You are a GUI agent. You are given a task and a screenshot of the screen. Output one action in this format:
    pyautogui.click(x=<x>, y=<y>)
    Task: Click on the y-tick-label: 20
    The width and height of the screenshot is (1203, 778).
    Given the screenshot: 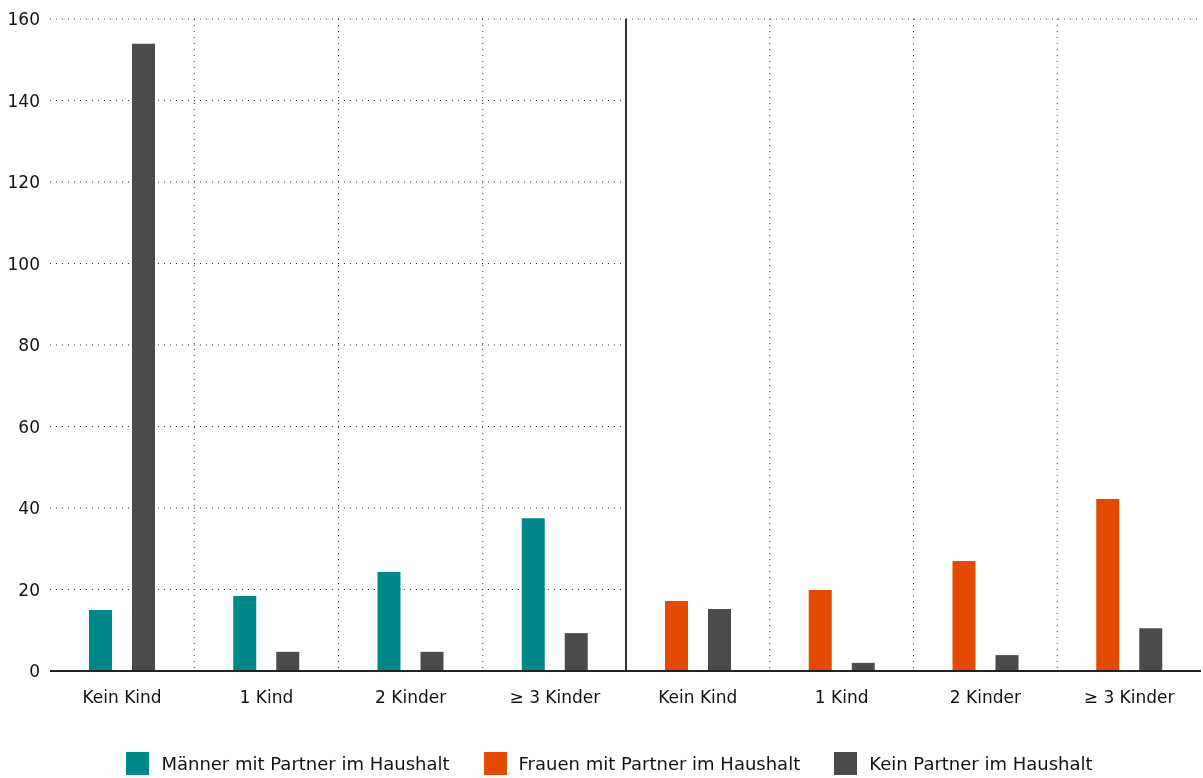 What is the action you would take?
    pyautogui.click(x=29, y=589)
    